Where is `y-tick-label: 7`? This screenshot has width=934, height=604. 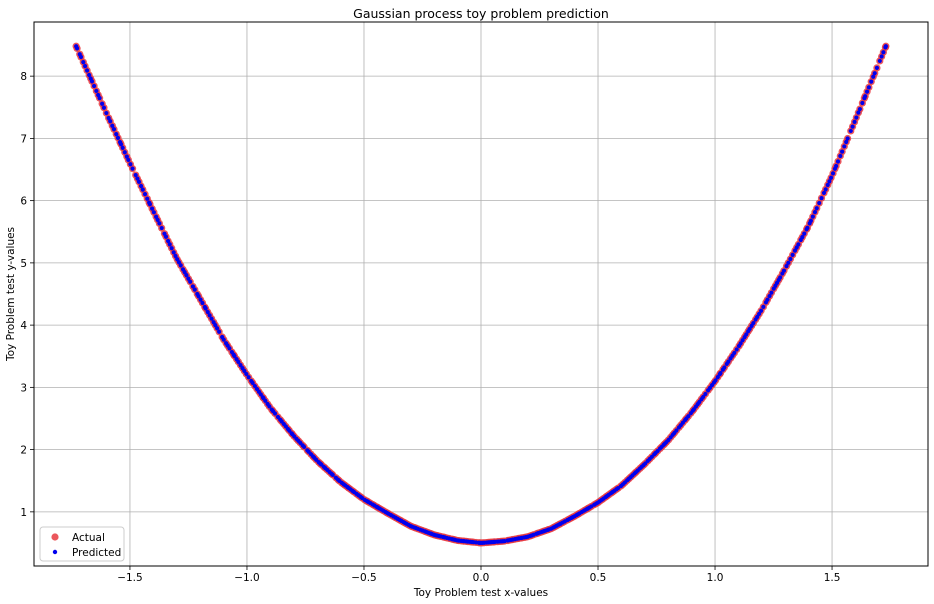
y-tick-label: 7 is located at coordinates (23, 139).